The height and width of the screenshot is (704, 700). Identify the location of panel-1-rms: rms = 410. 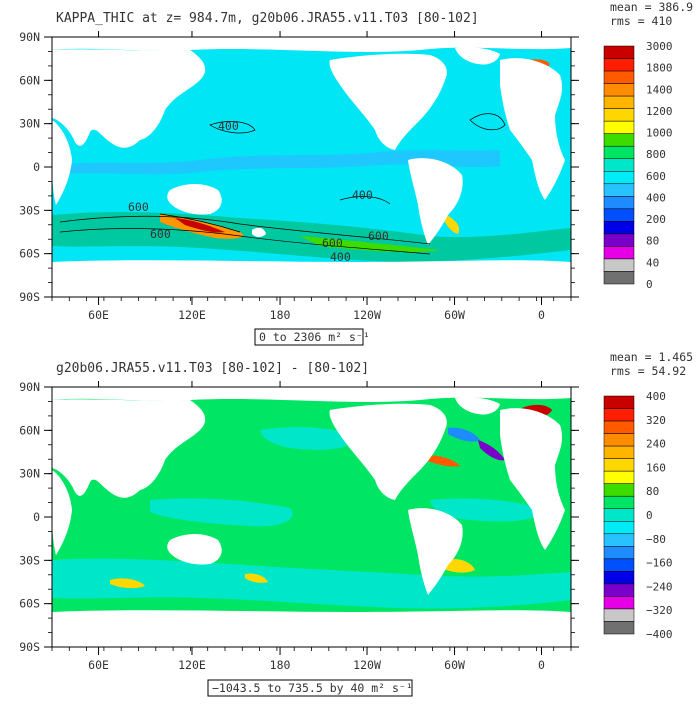
(641, 21).